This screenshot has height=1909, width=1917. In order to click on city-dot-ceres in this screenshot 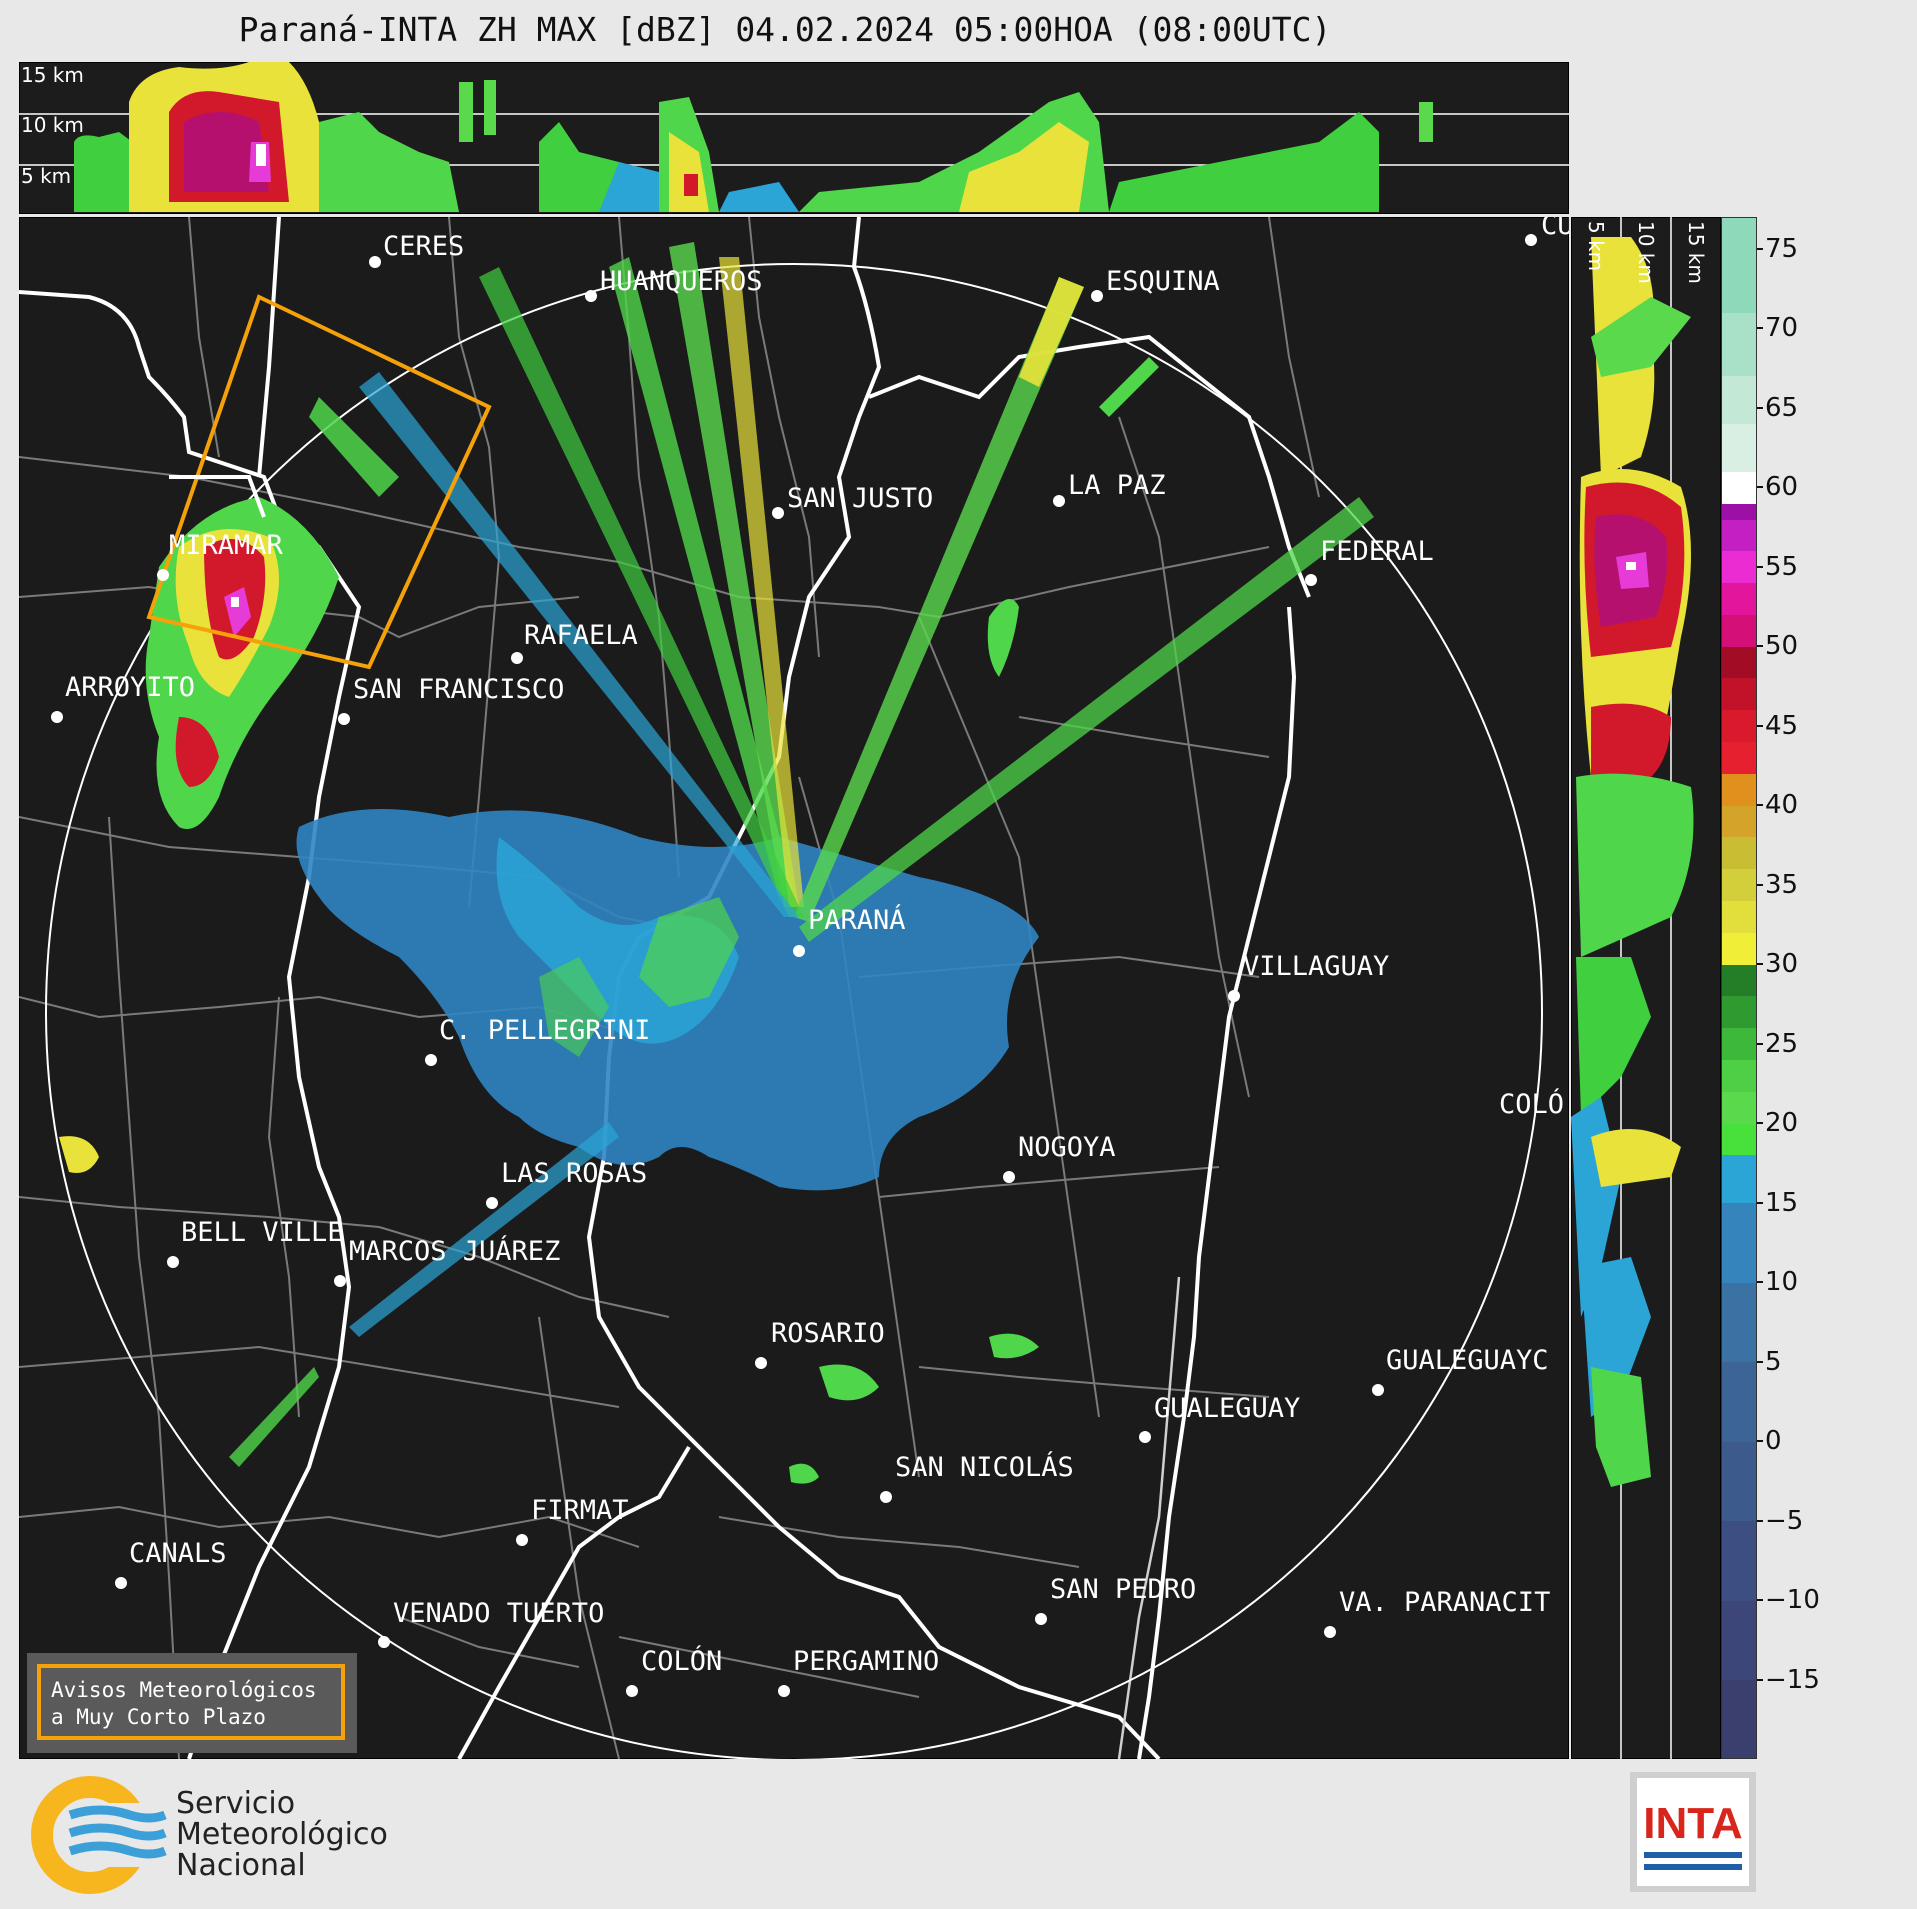, I will do `click(375, 262)`.